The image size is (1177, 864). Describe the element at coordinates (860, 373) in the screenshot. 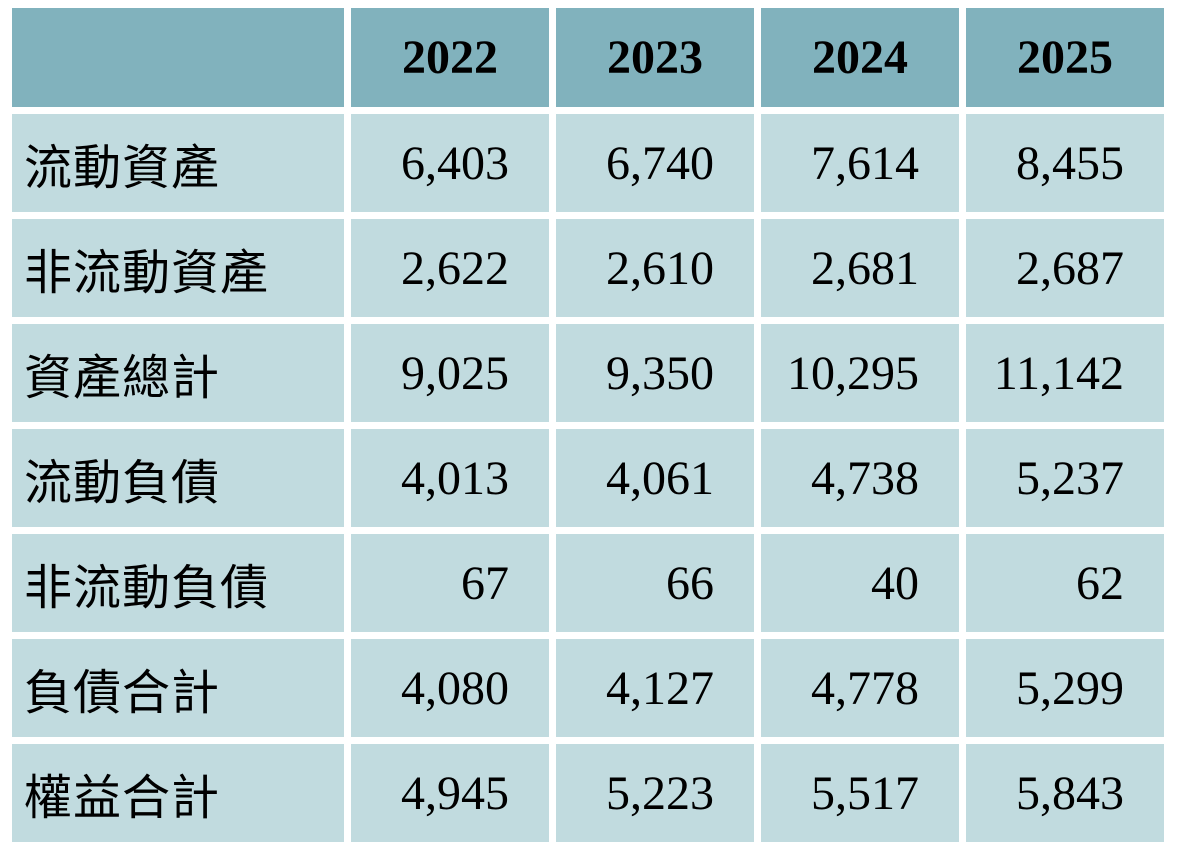

I see `value-cell: 10,295` at that location.